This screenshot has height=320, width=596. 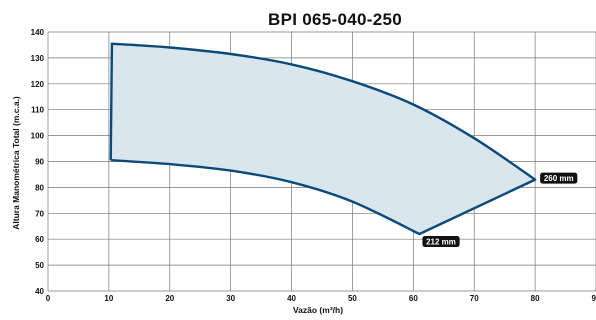 What do you see at coordinates (37, 110) in the screenshot?
I see `y-tick-label-7: 110` at bounding box center [37, 110].